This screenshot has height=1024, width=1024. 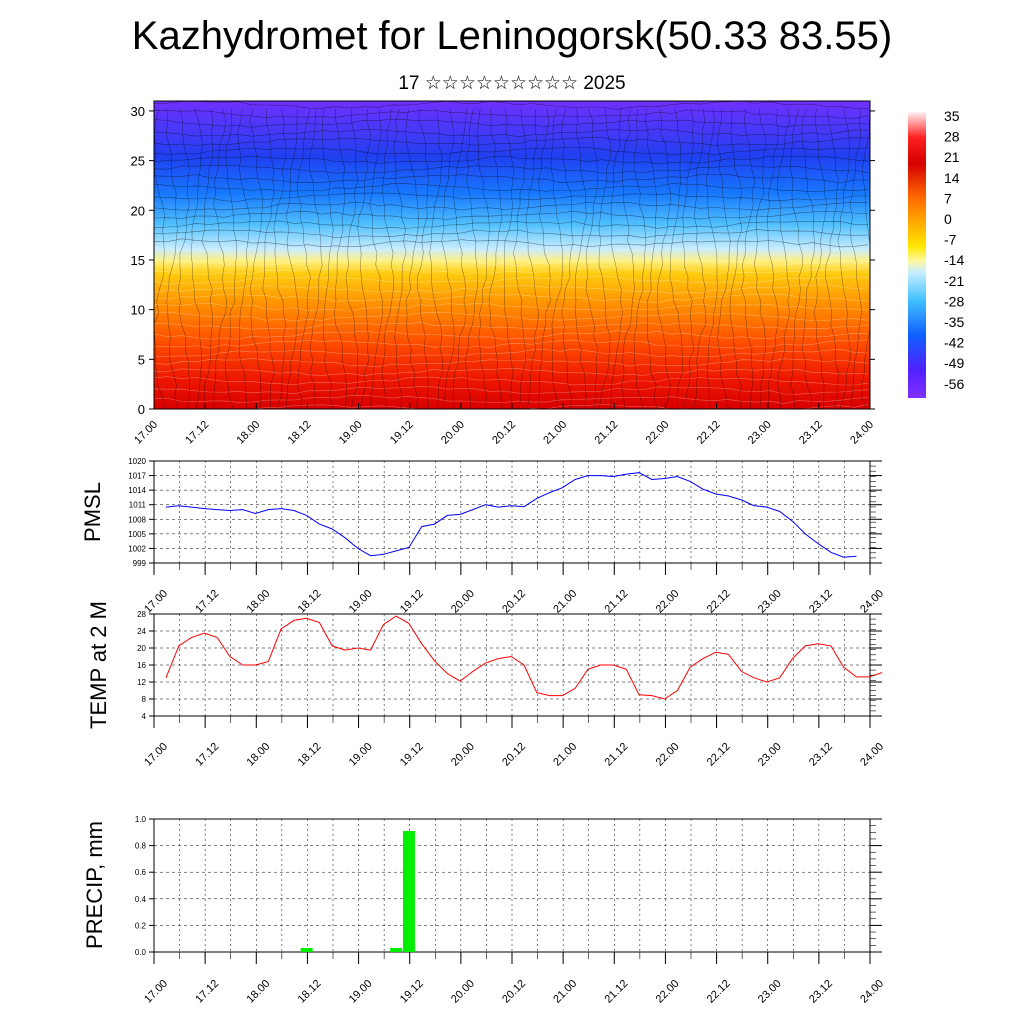 What do you see at coordinates (952, 157) in the screenshot?
I see `colorbar-label: 21` at bounding box center [952, 157].